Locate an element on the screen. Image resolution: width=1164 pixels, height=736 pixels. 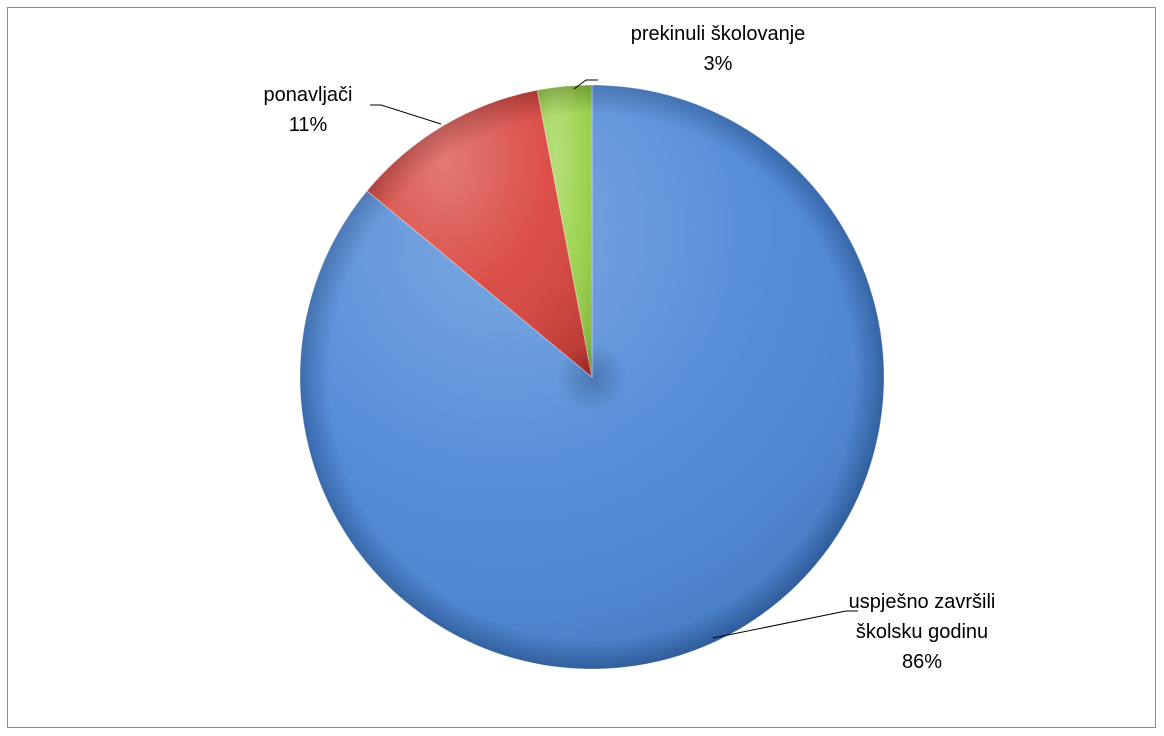
slice-percent-label-0: 86% is located at coordinates (922, 662).